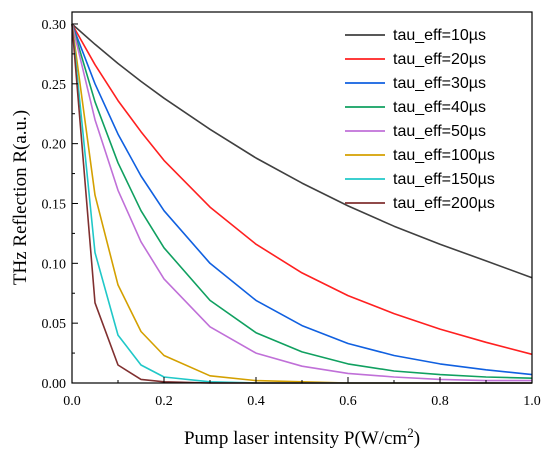  I want to click on legend-label: tau_eff=100µs, so click(444, 155).